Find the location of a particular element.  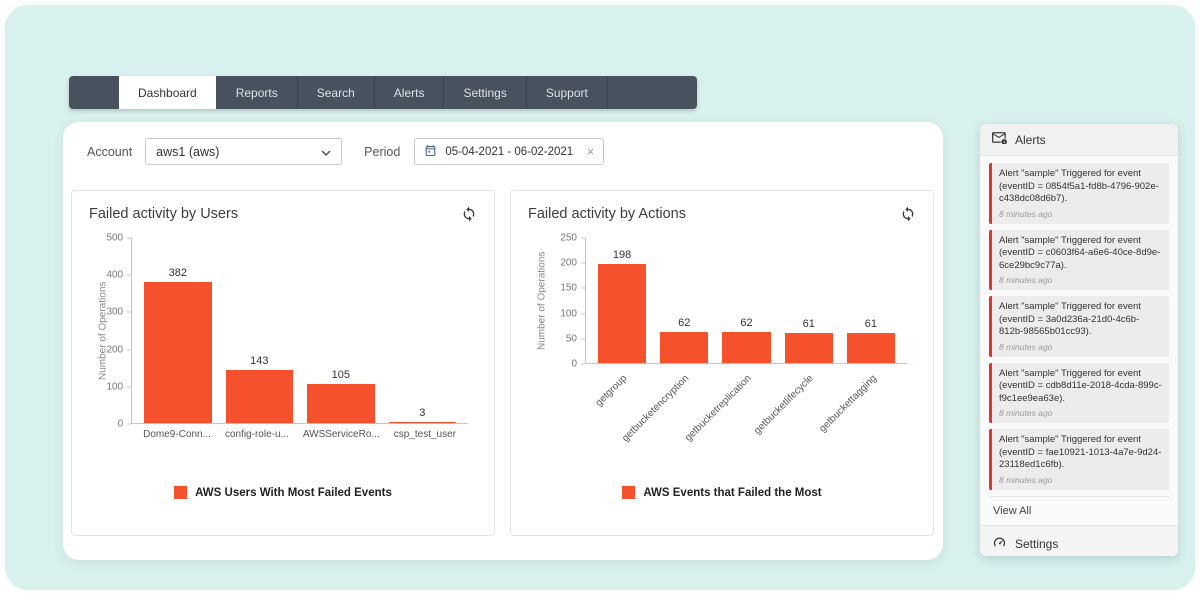

panel-header: Failed activity by Actions is located at coordinates (722, 207).